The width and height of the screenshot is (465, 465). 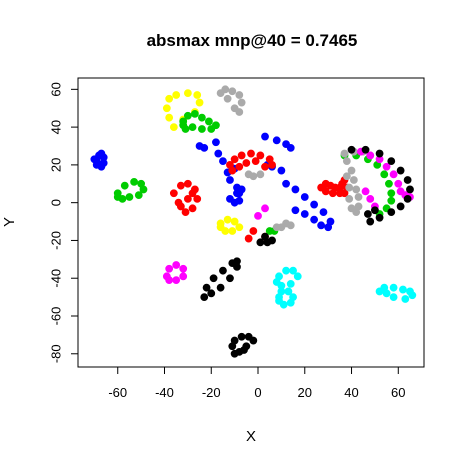 I want to click on x-tick-label: 60, so click(x=398, y=392).